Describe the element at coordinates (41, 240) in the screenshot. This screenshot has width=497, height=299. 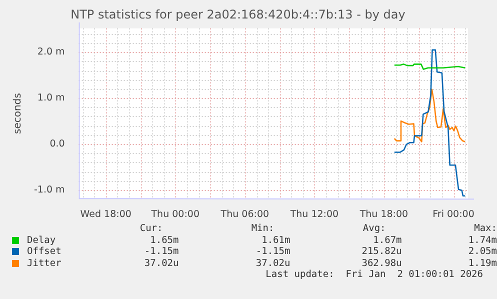
I see `legend-label: Delay` at that location.